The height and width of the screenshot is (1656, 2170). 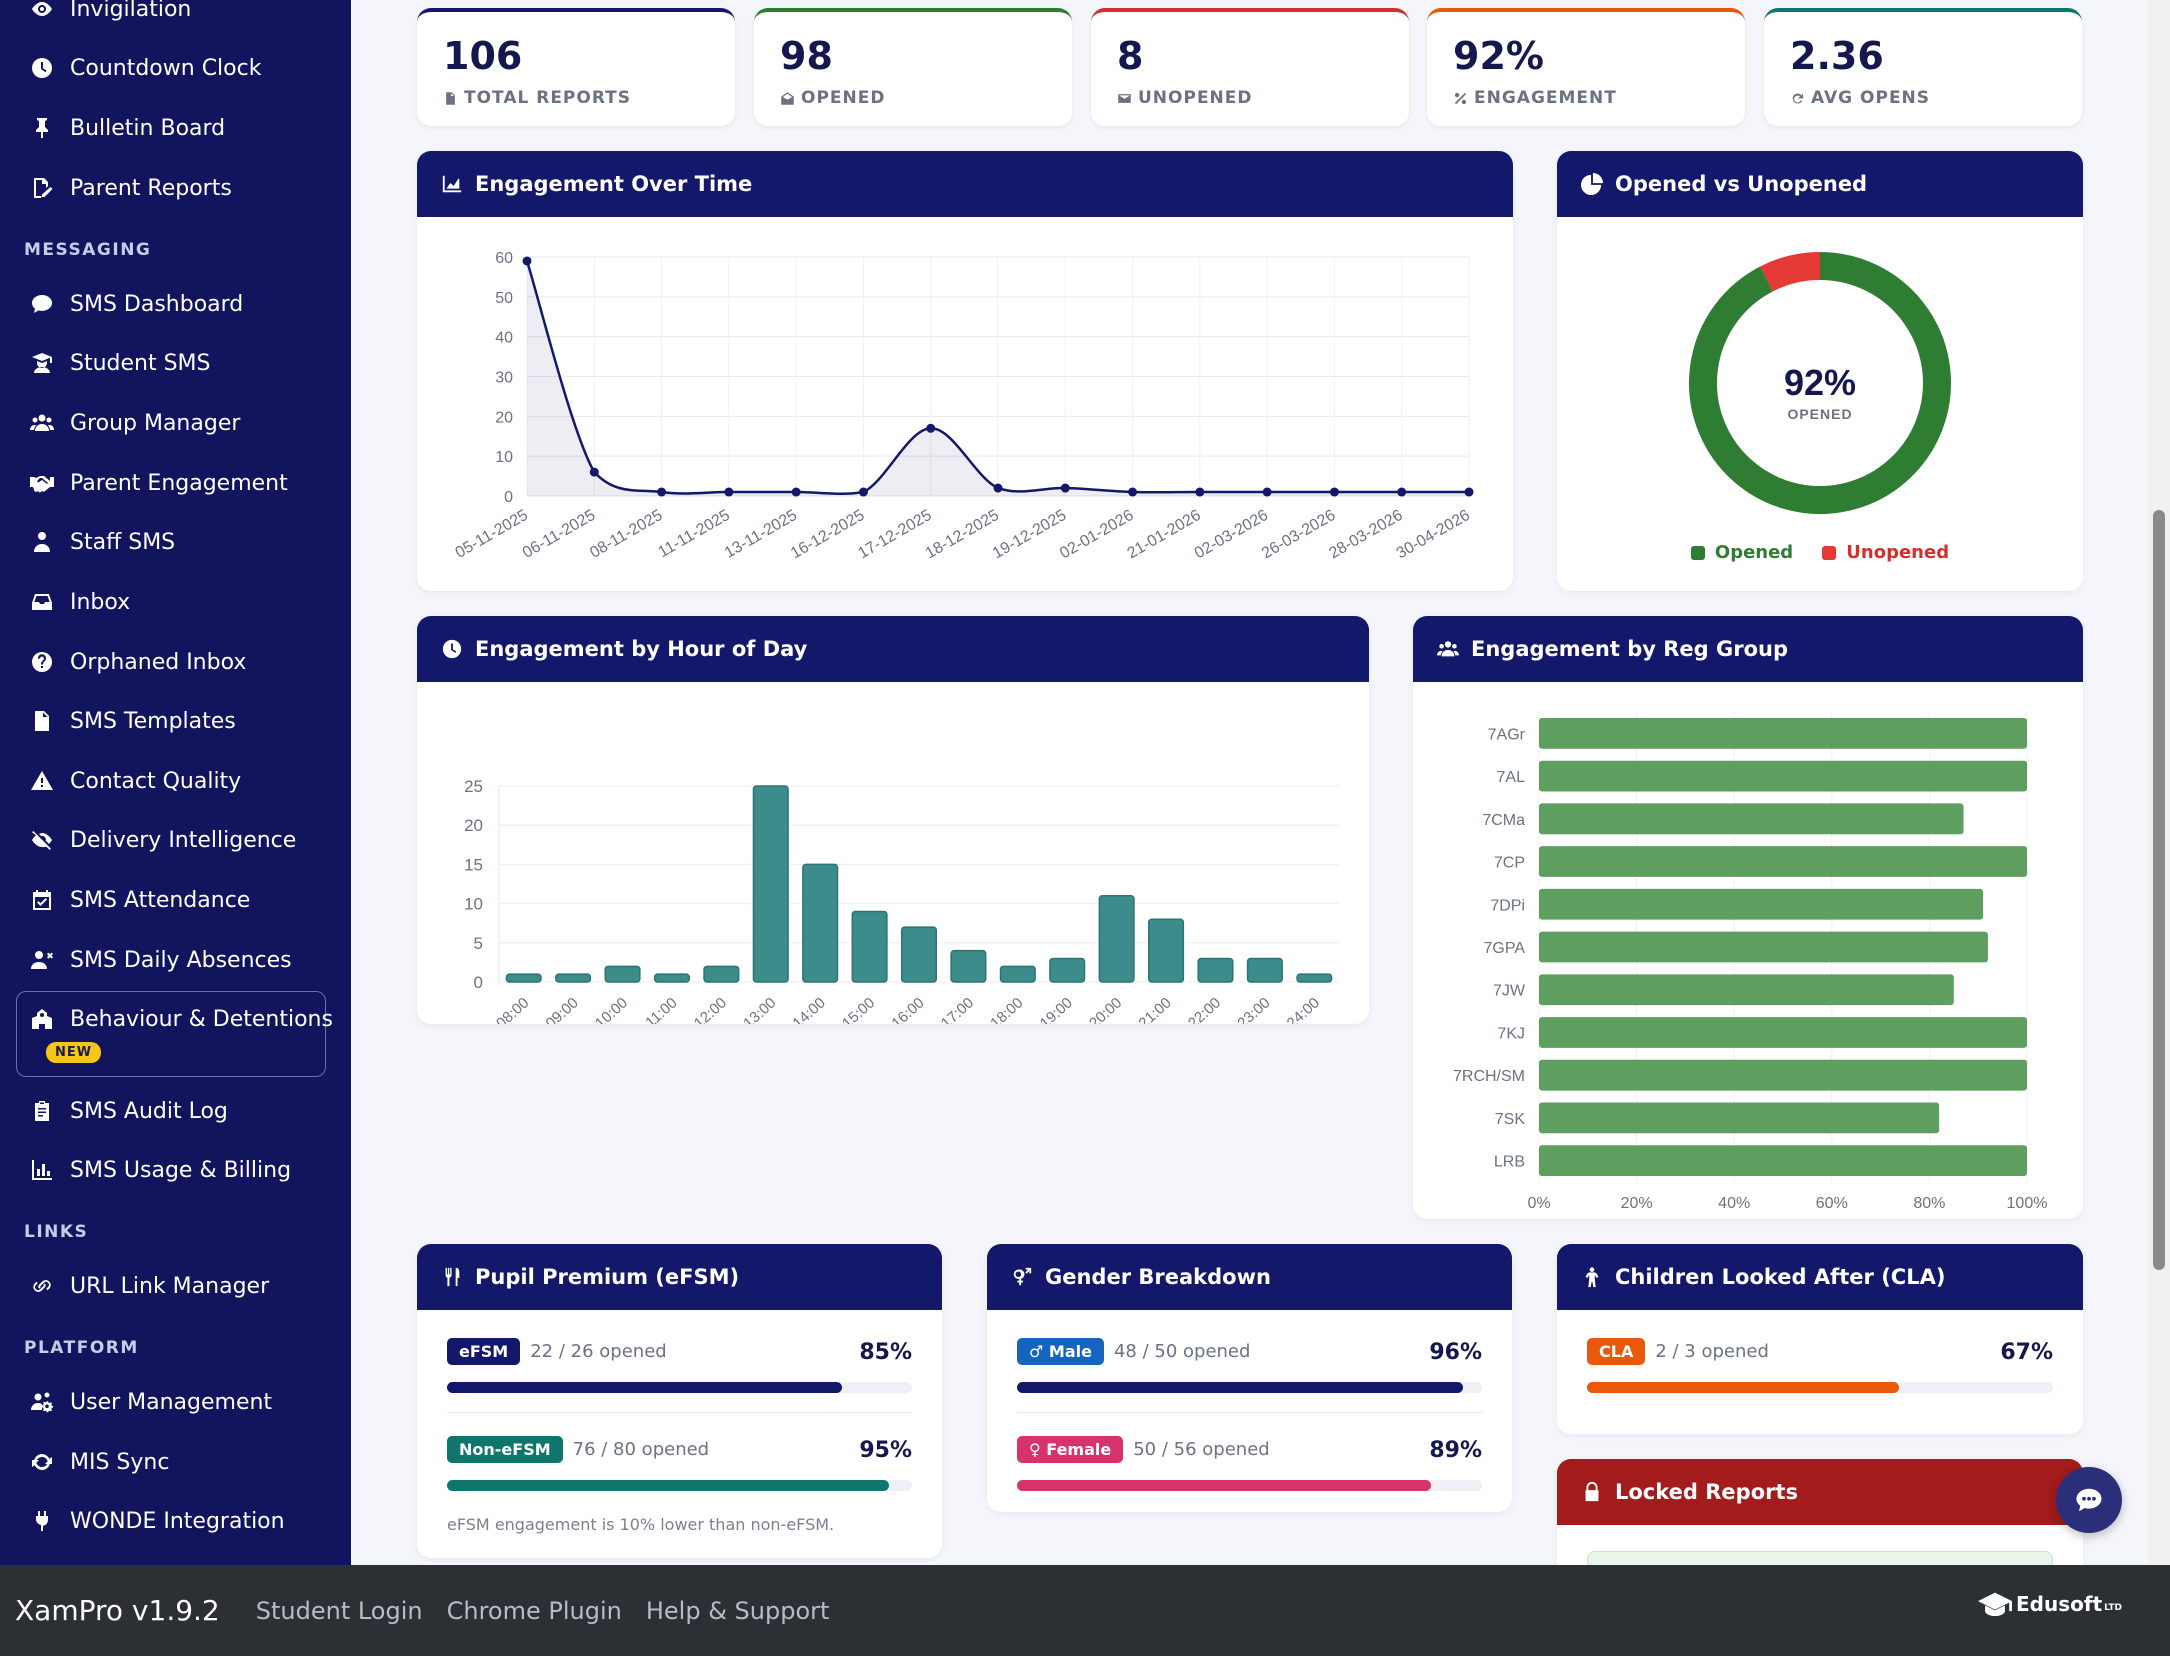 What do you see at coordinates (126, 128) in the screenshot?
I see `sidebar-item-bulletin-board: Bulletin Board` at bounding box center [126, 128].